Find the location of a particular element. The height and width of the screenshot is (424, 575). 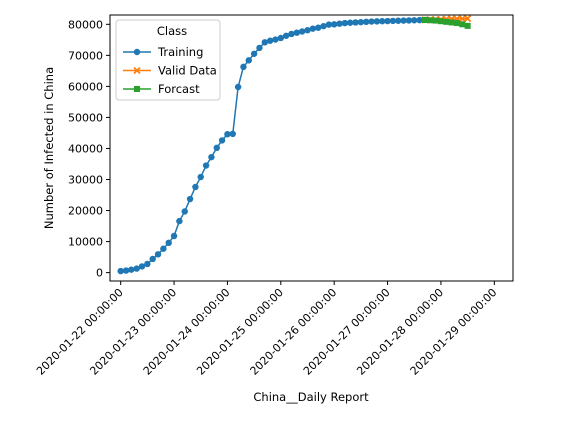

legend-item-forcast: Forcast is located at coordinates (161, 89).